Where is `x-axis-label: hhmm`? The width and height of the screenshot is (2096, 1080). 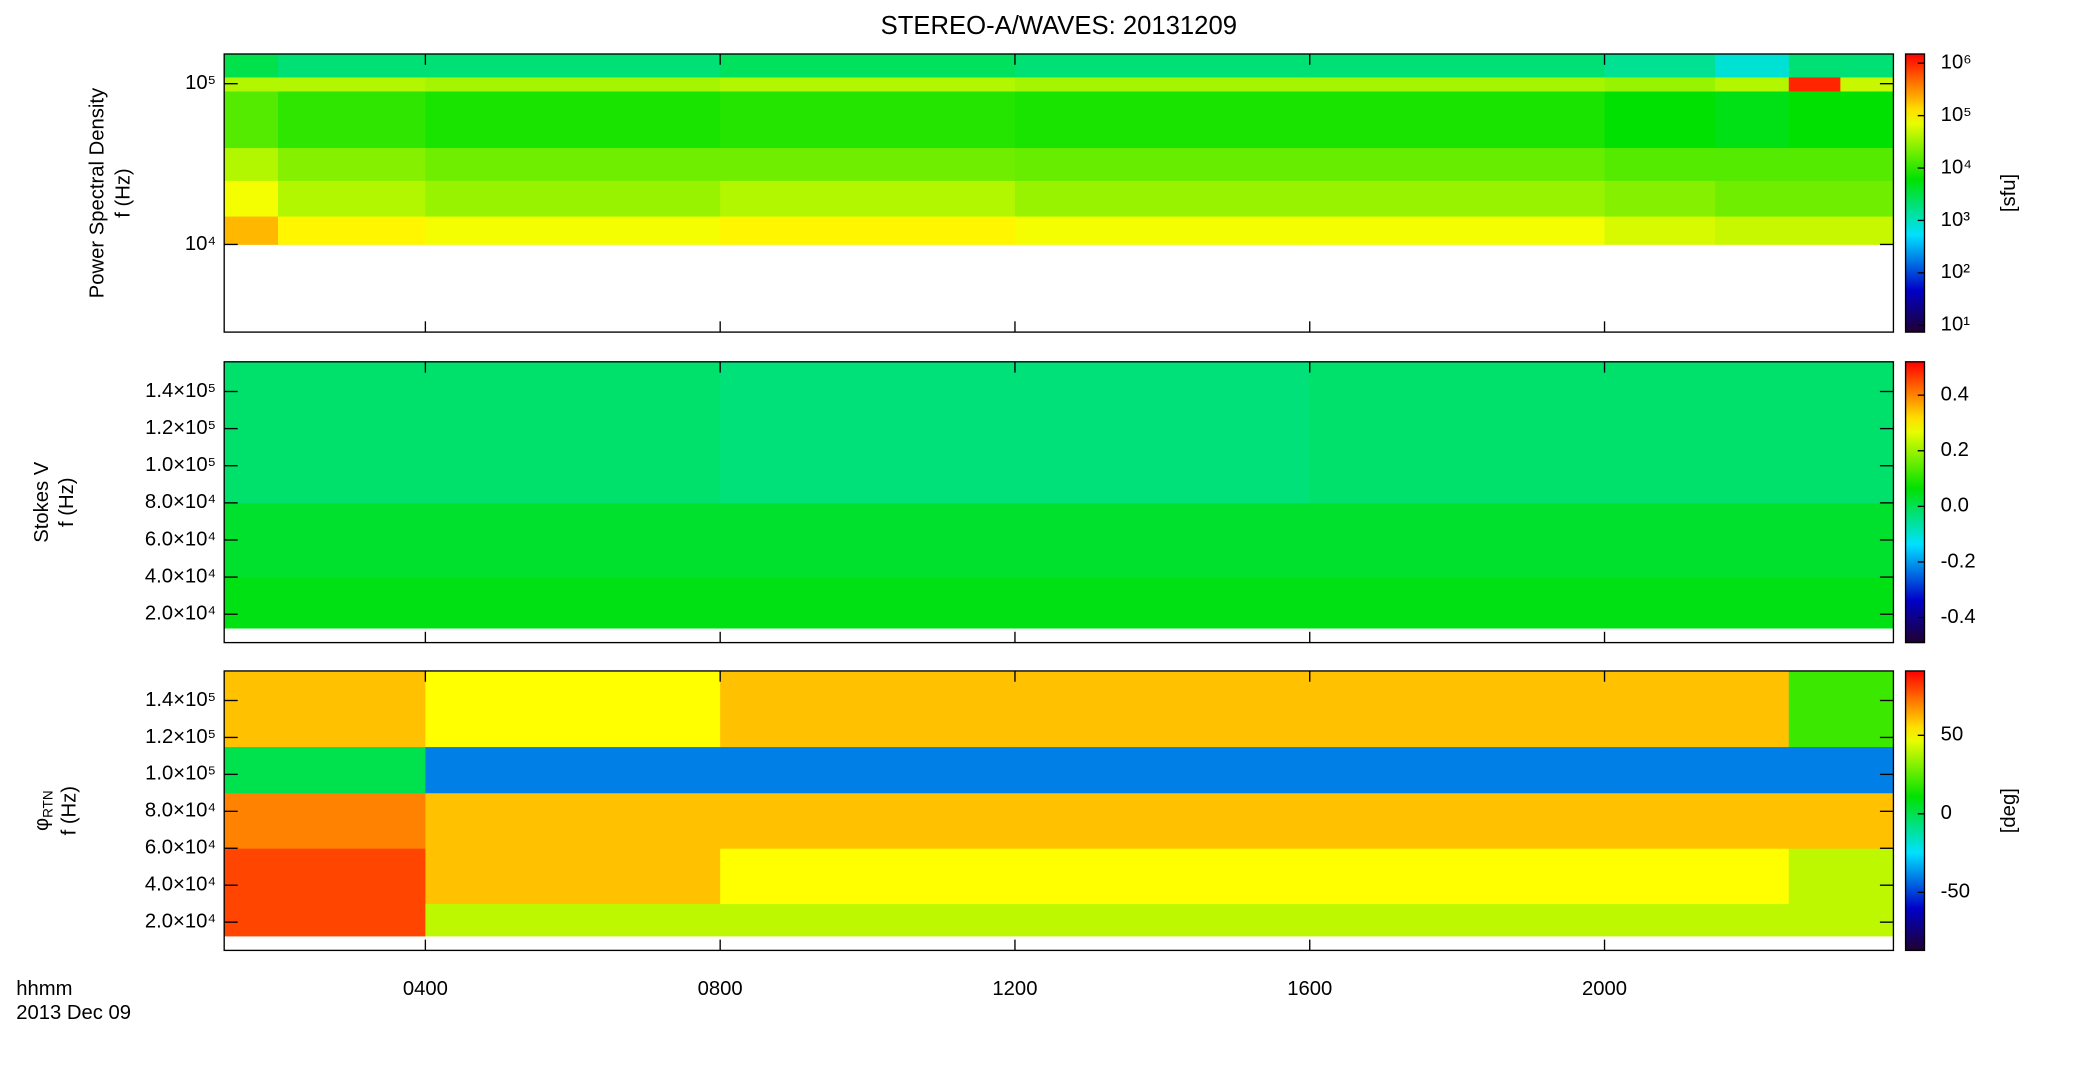
x-axis-label: hhmm is located at coordinates (44, 989).